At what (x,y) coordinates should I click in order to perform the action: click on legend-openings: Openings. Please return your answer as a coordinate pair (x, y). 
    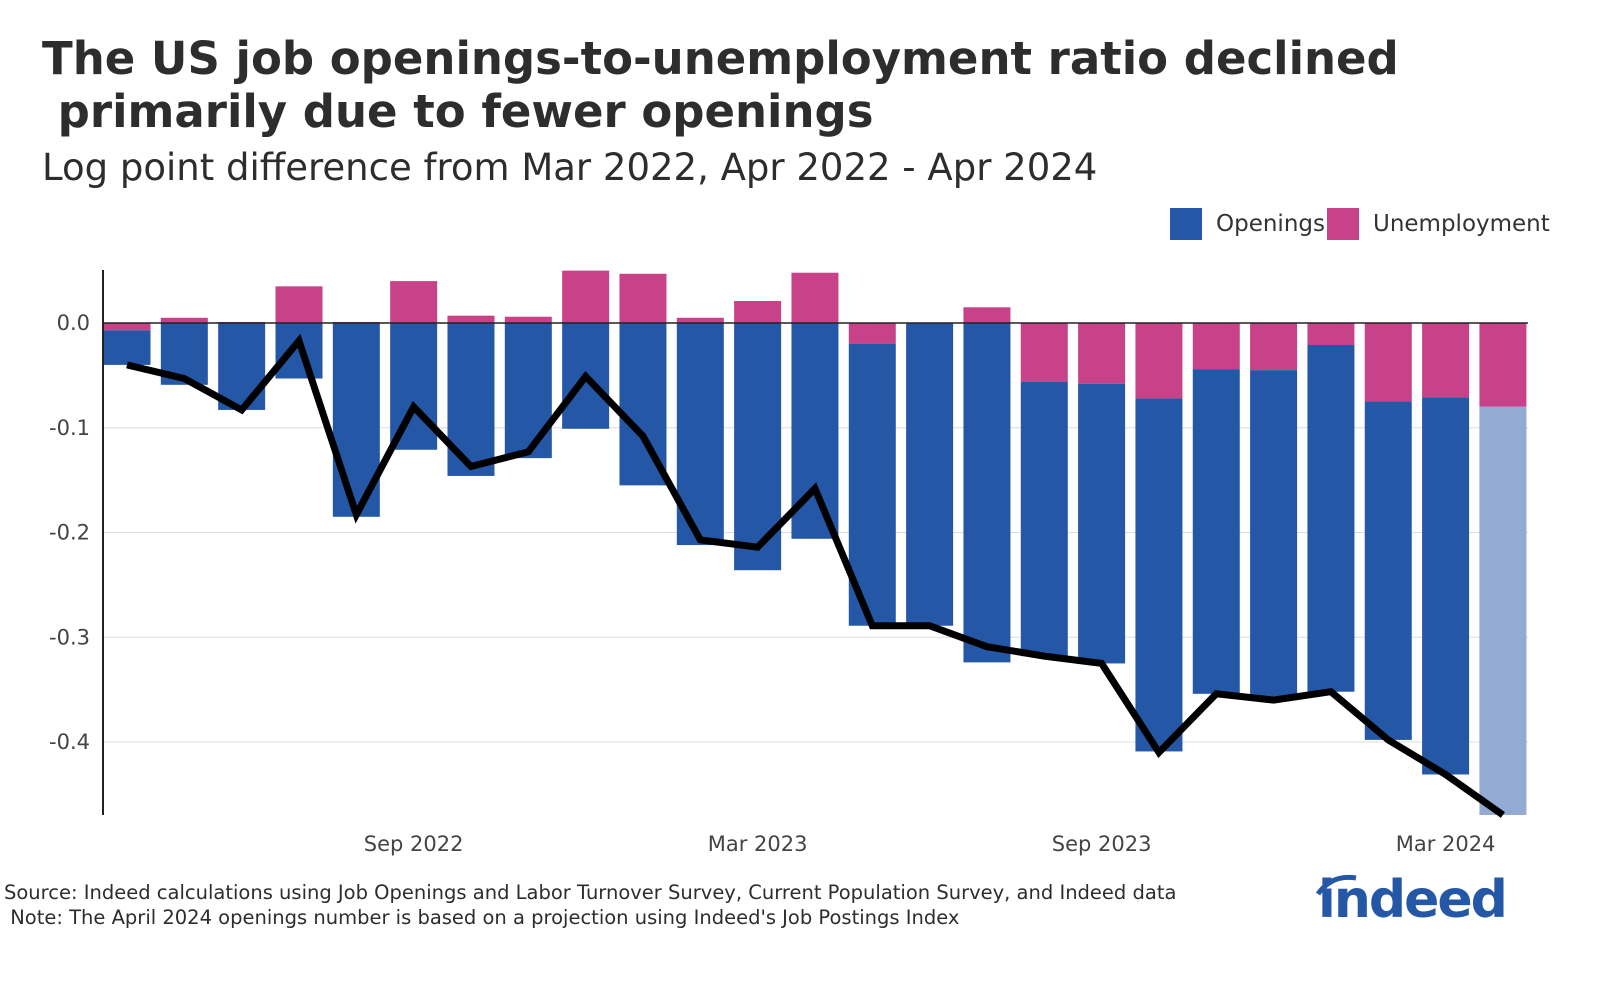
    Looking at the image, I should click on (1247, 224).